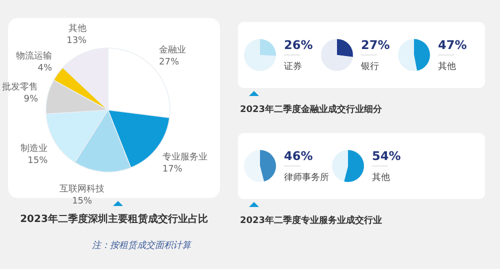 This screenshot has height=269, width=500. I want to click on slice-label: 银行, so click(369, 66).